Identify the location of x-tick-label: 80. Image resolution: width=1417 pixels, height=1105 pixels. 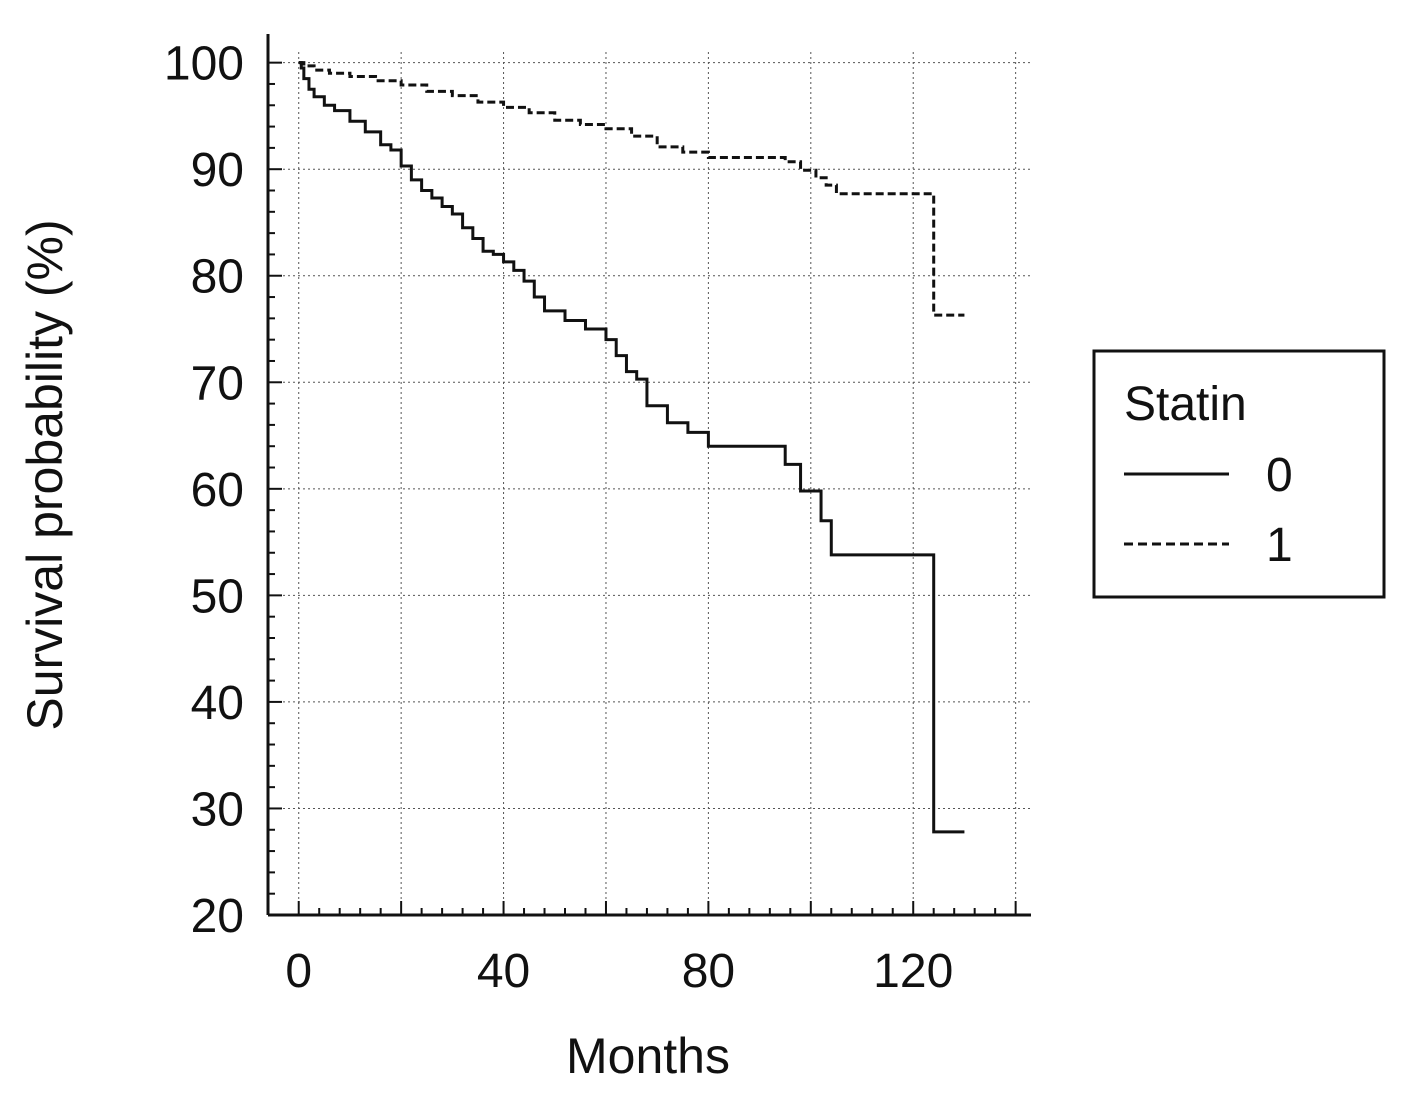
(708, 971).